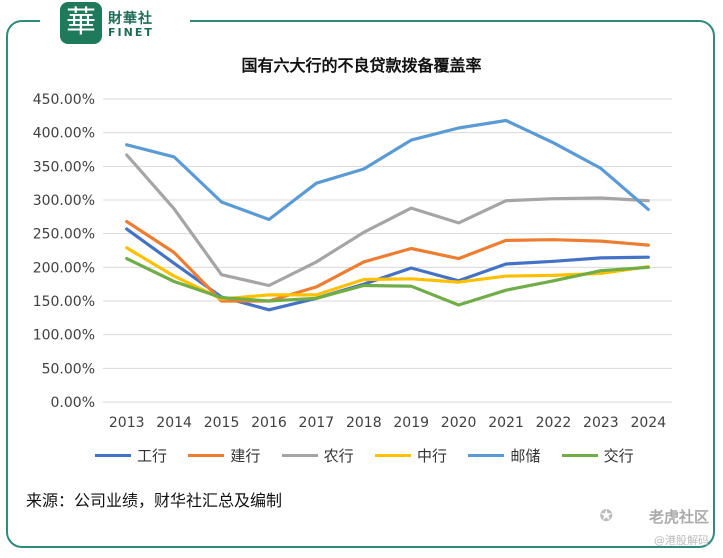  I want to click on y-tick-label: 400.00%, so click(64, 134).